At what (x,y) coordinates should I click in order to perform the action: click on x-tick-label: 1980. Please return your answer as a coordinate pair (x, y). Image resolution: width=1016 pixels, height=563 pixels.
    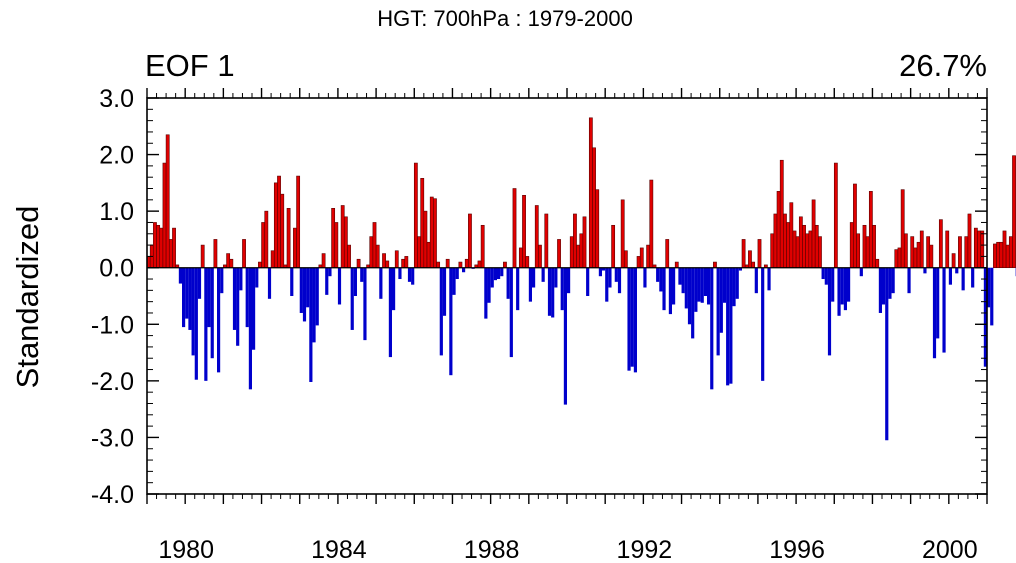
    Looking at the image, I should click on (186, 549).